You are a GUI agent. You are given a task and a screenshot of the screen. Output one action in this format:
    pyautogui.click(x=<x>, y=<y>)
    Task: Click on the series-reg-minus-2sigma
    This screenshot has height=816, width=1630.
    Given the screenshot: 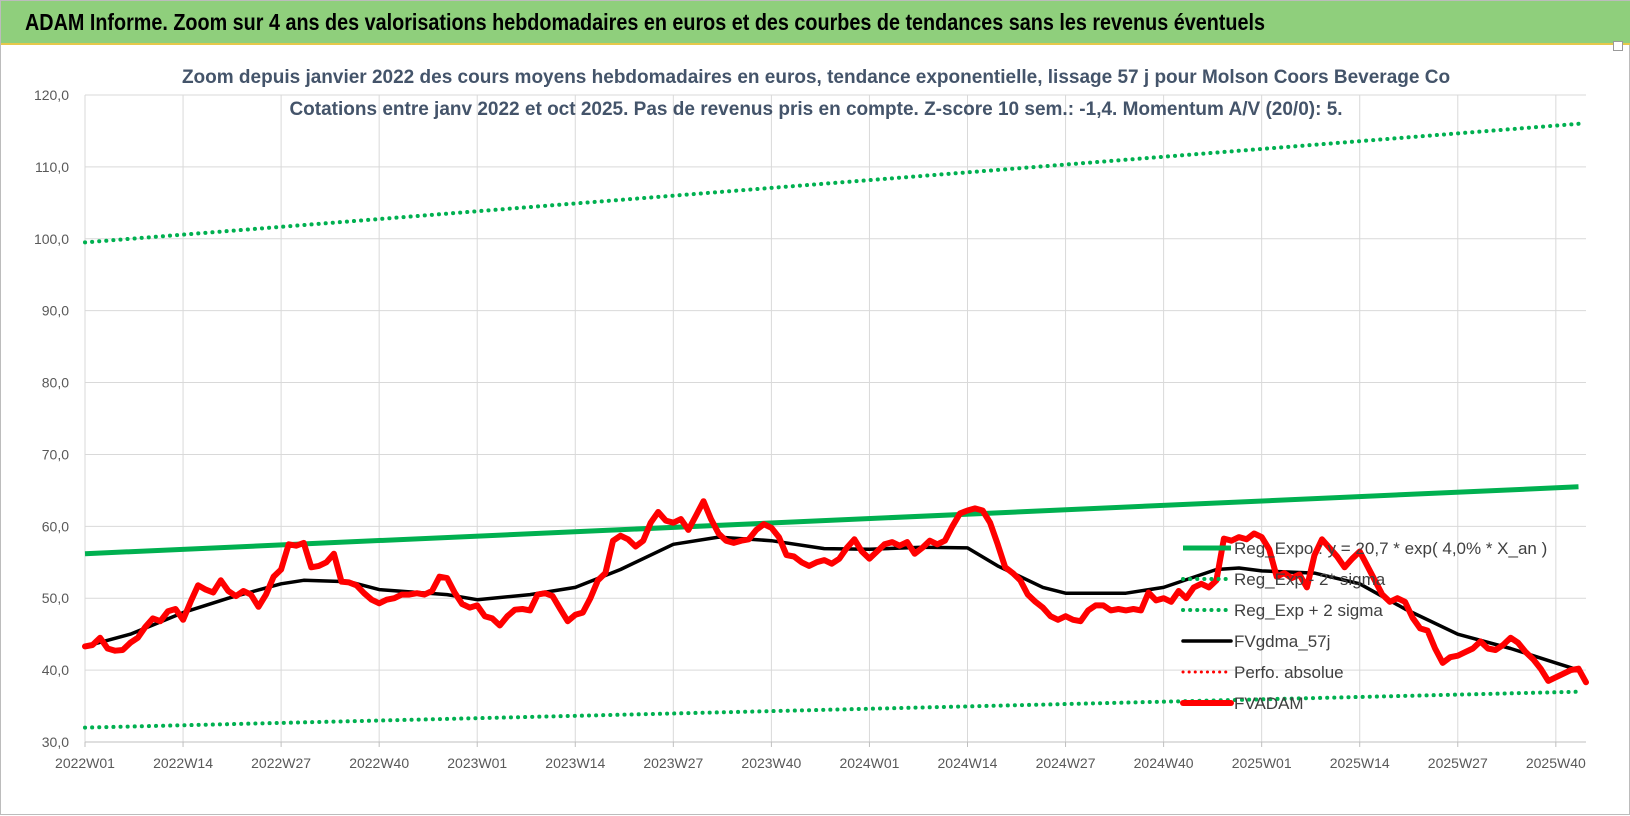 What is the action you would take?
    pyautogui.click(x=832, y=709)
    